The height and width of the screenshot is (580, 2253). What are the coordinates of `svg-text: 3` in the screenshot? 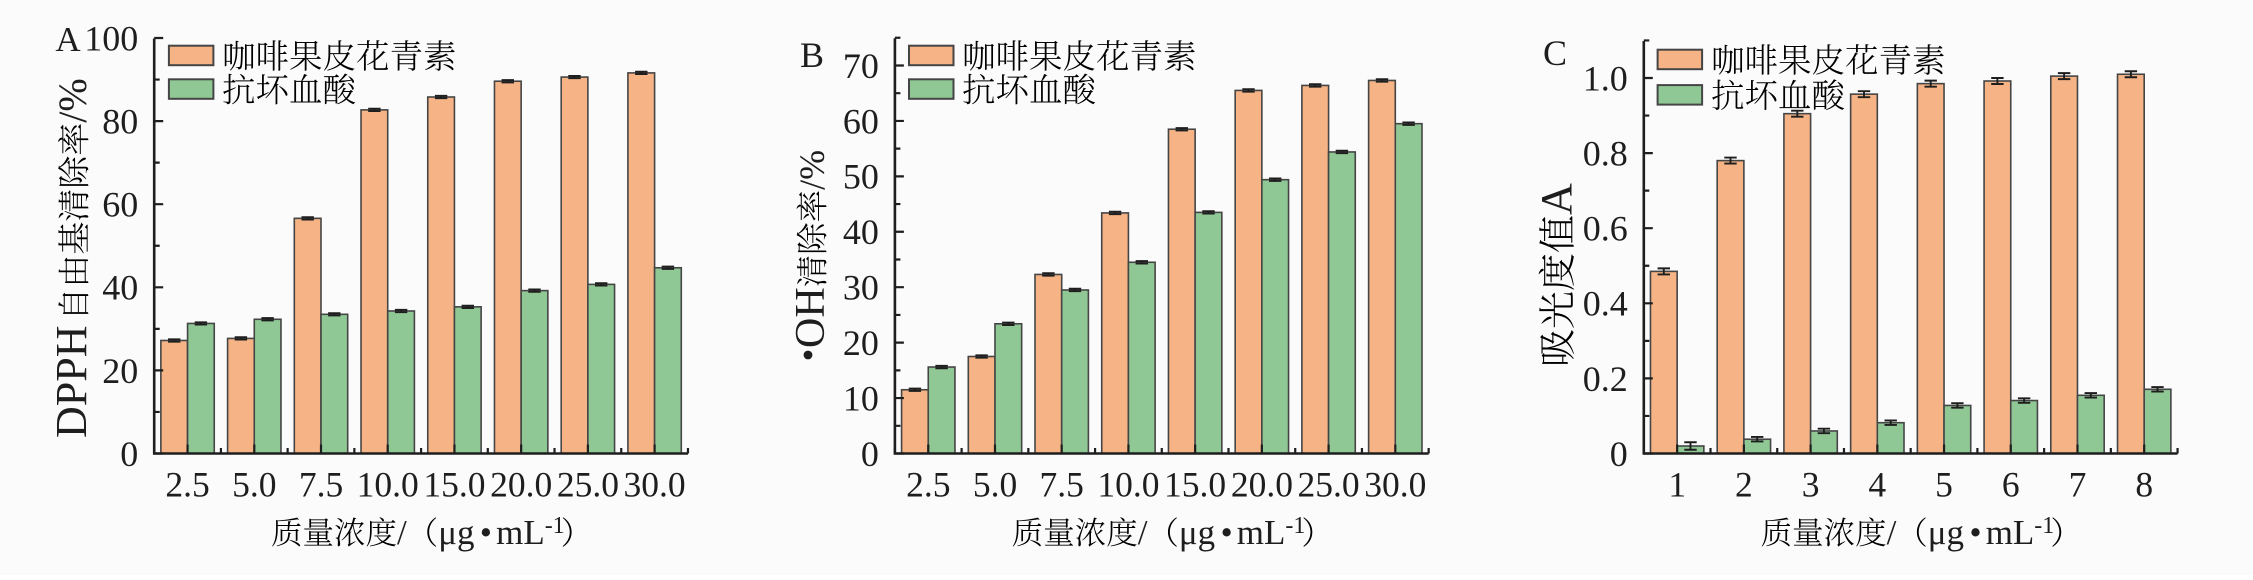 It's located at (1811, 484).